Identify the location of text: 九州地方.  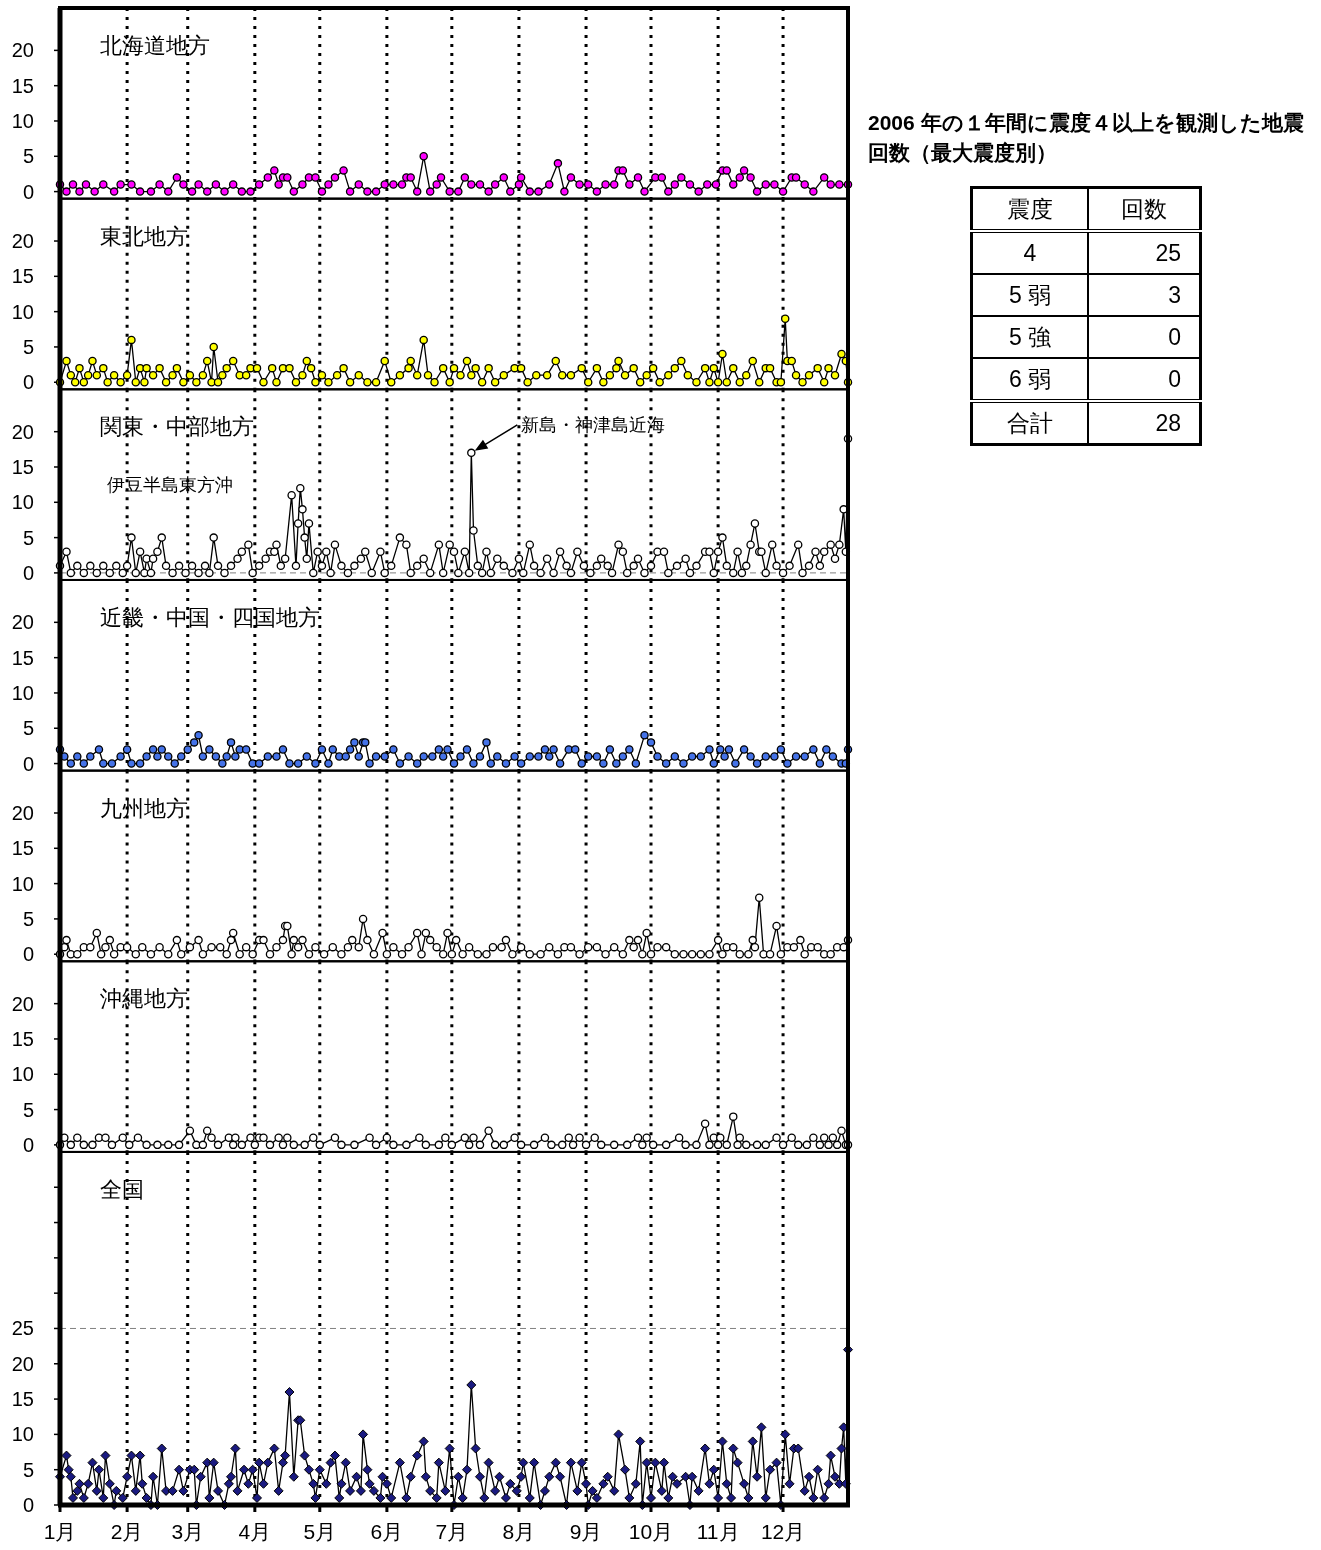
(144, 808).